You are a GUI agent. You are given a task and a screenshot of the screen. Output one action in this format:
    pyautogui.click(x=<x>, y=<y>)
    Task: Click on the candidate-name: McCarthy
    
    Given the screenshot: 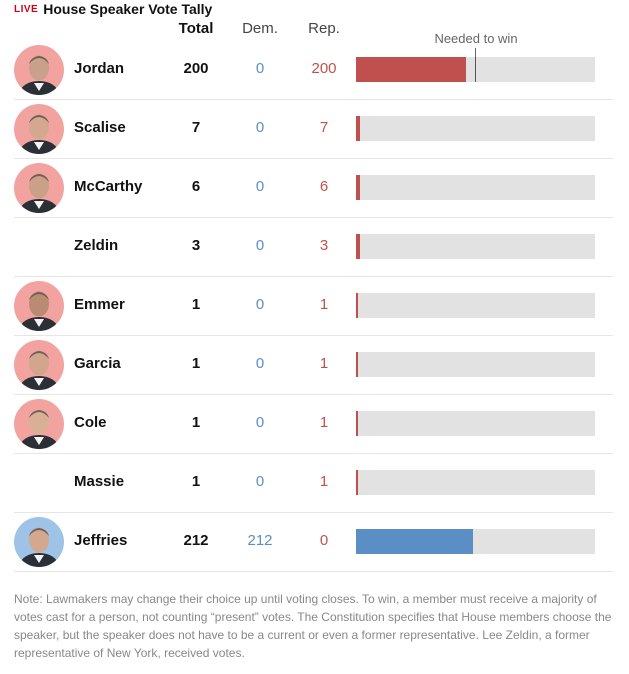 What is the action you would take?
    pyautogui.click(x=108, y=186)
    